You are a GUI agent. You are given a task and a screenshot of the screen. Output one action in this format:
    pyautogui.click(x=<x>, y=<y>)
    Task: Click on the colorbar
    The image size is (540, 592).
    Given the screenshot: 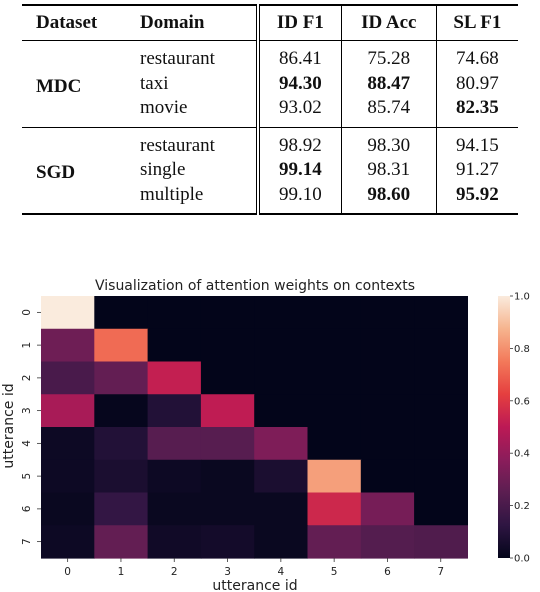 What is the action you would take?
    pyautogui.click(x=504, y=427)
    